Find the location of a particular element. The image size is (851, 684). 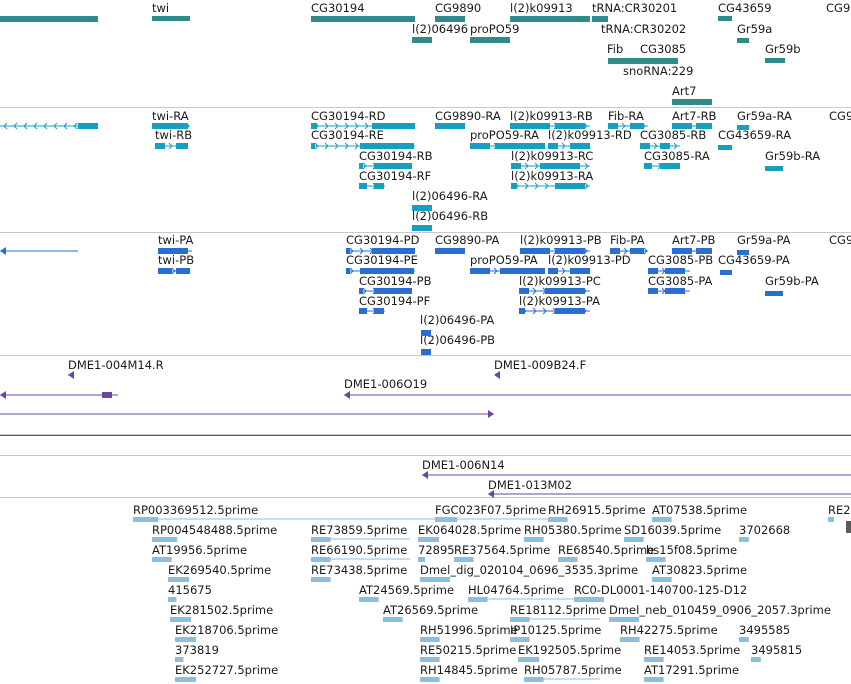

pr-l2k09913-pc is located at coordinates (554, 291).